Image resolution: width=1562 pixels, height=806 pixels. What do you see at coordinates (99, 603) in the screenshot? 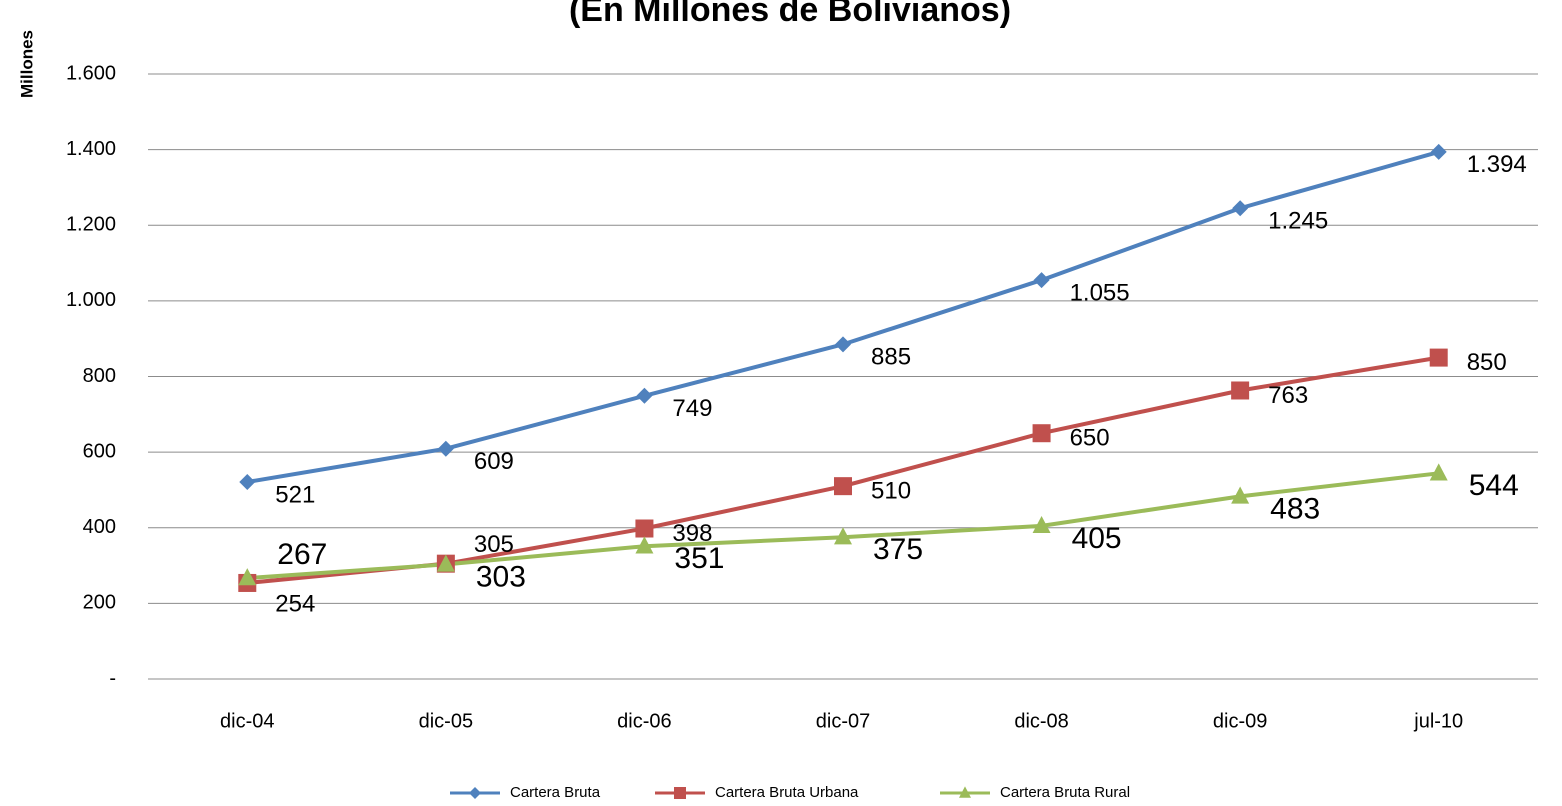
I see `y-tick-label: 200` at bounding box center [99, 603].